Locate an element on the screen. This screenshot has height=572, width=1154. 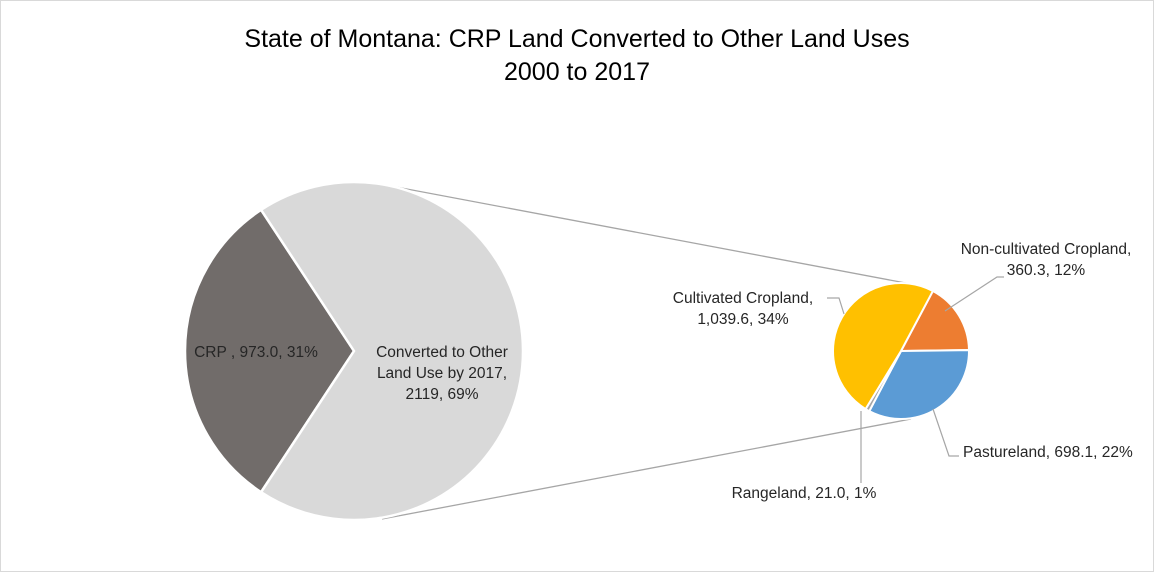
label-converted-line: 2119, 69% is located at coordinates (442, 394).